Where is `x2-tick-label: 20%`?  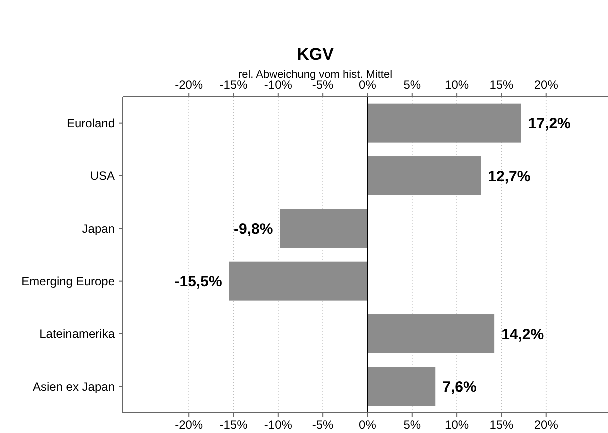
x2-tick-label: 20% is located at coordinates (546, 85).